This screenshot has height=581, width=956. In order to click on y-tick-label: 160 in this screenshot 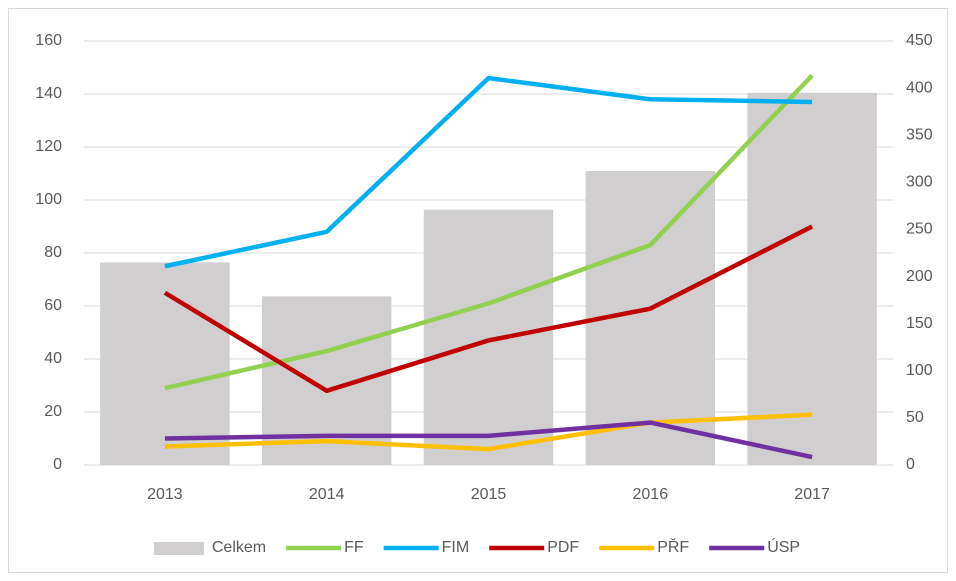, I will do `click(48, 40)`.